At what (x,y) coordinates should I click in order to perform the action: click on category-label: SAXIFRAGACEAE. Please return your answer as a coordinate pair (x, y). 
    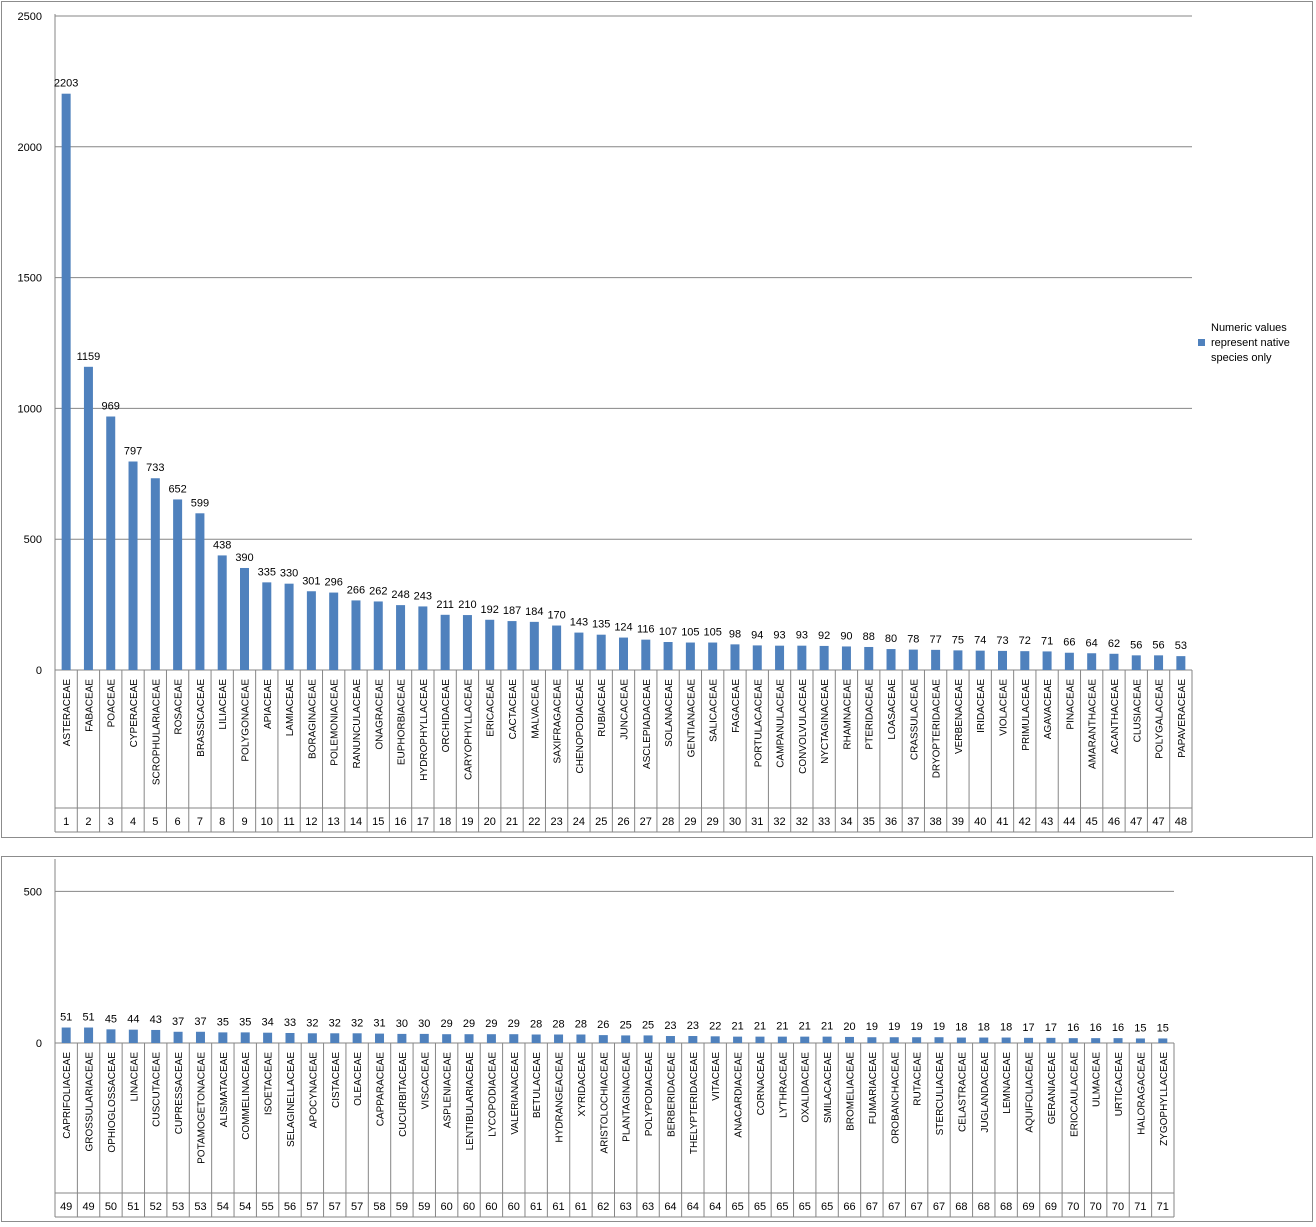
    Looking at the image, I should click on (558, 721).